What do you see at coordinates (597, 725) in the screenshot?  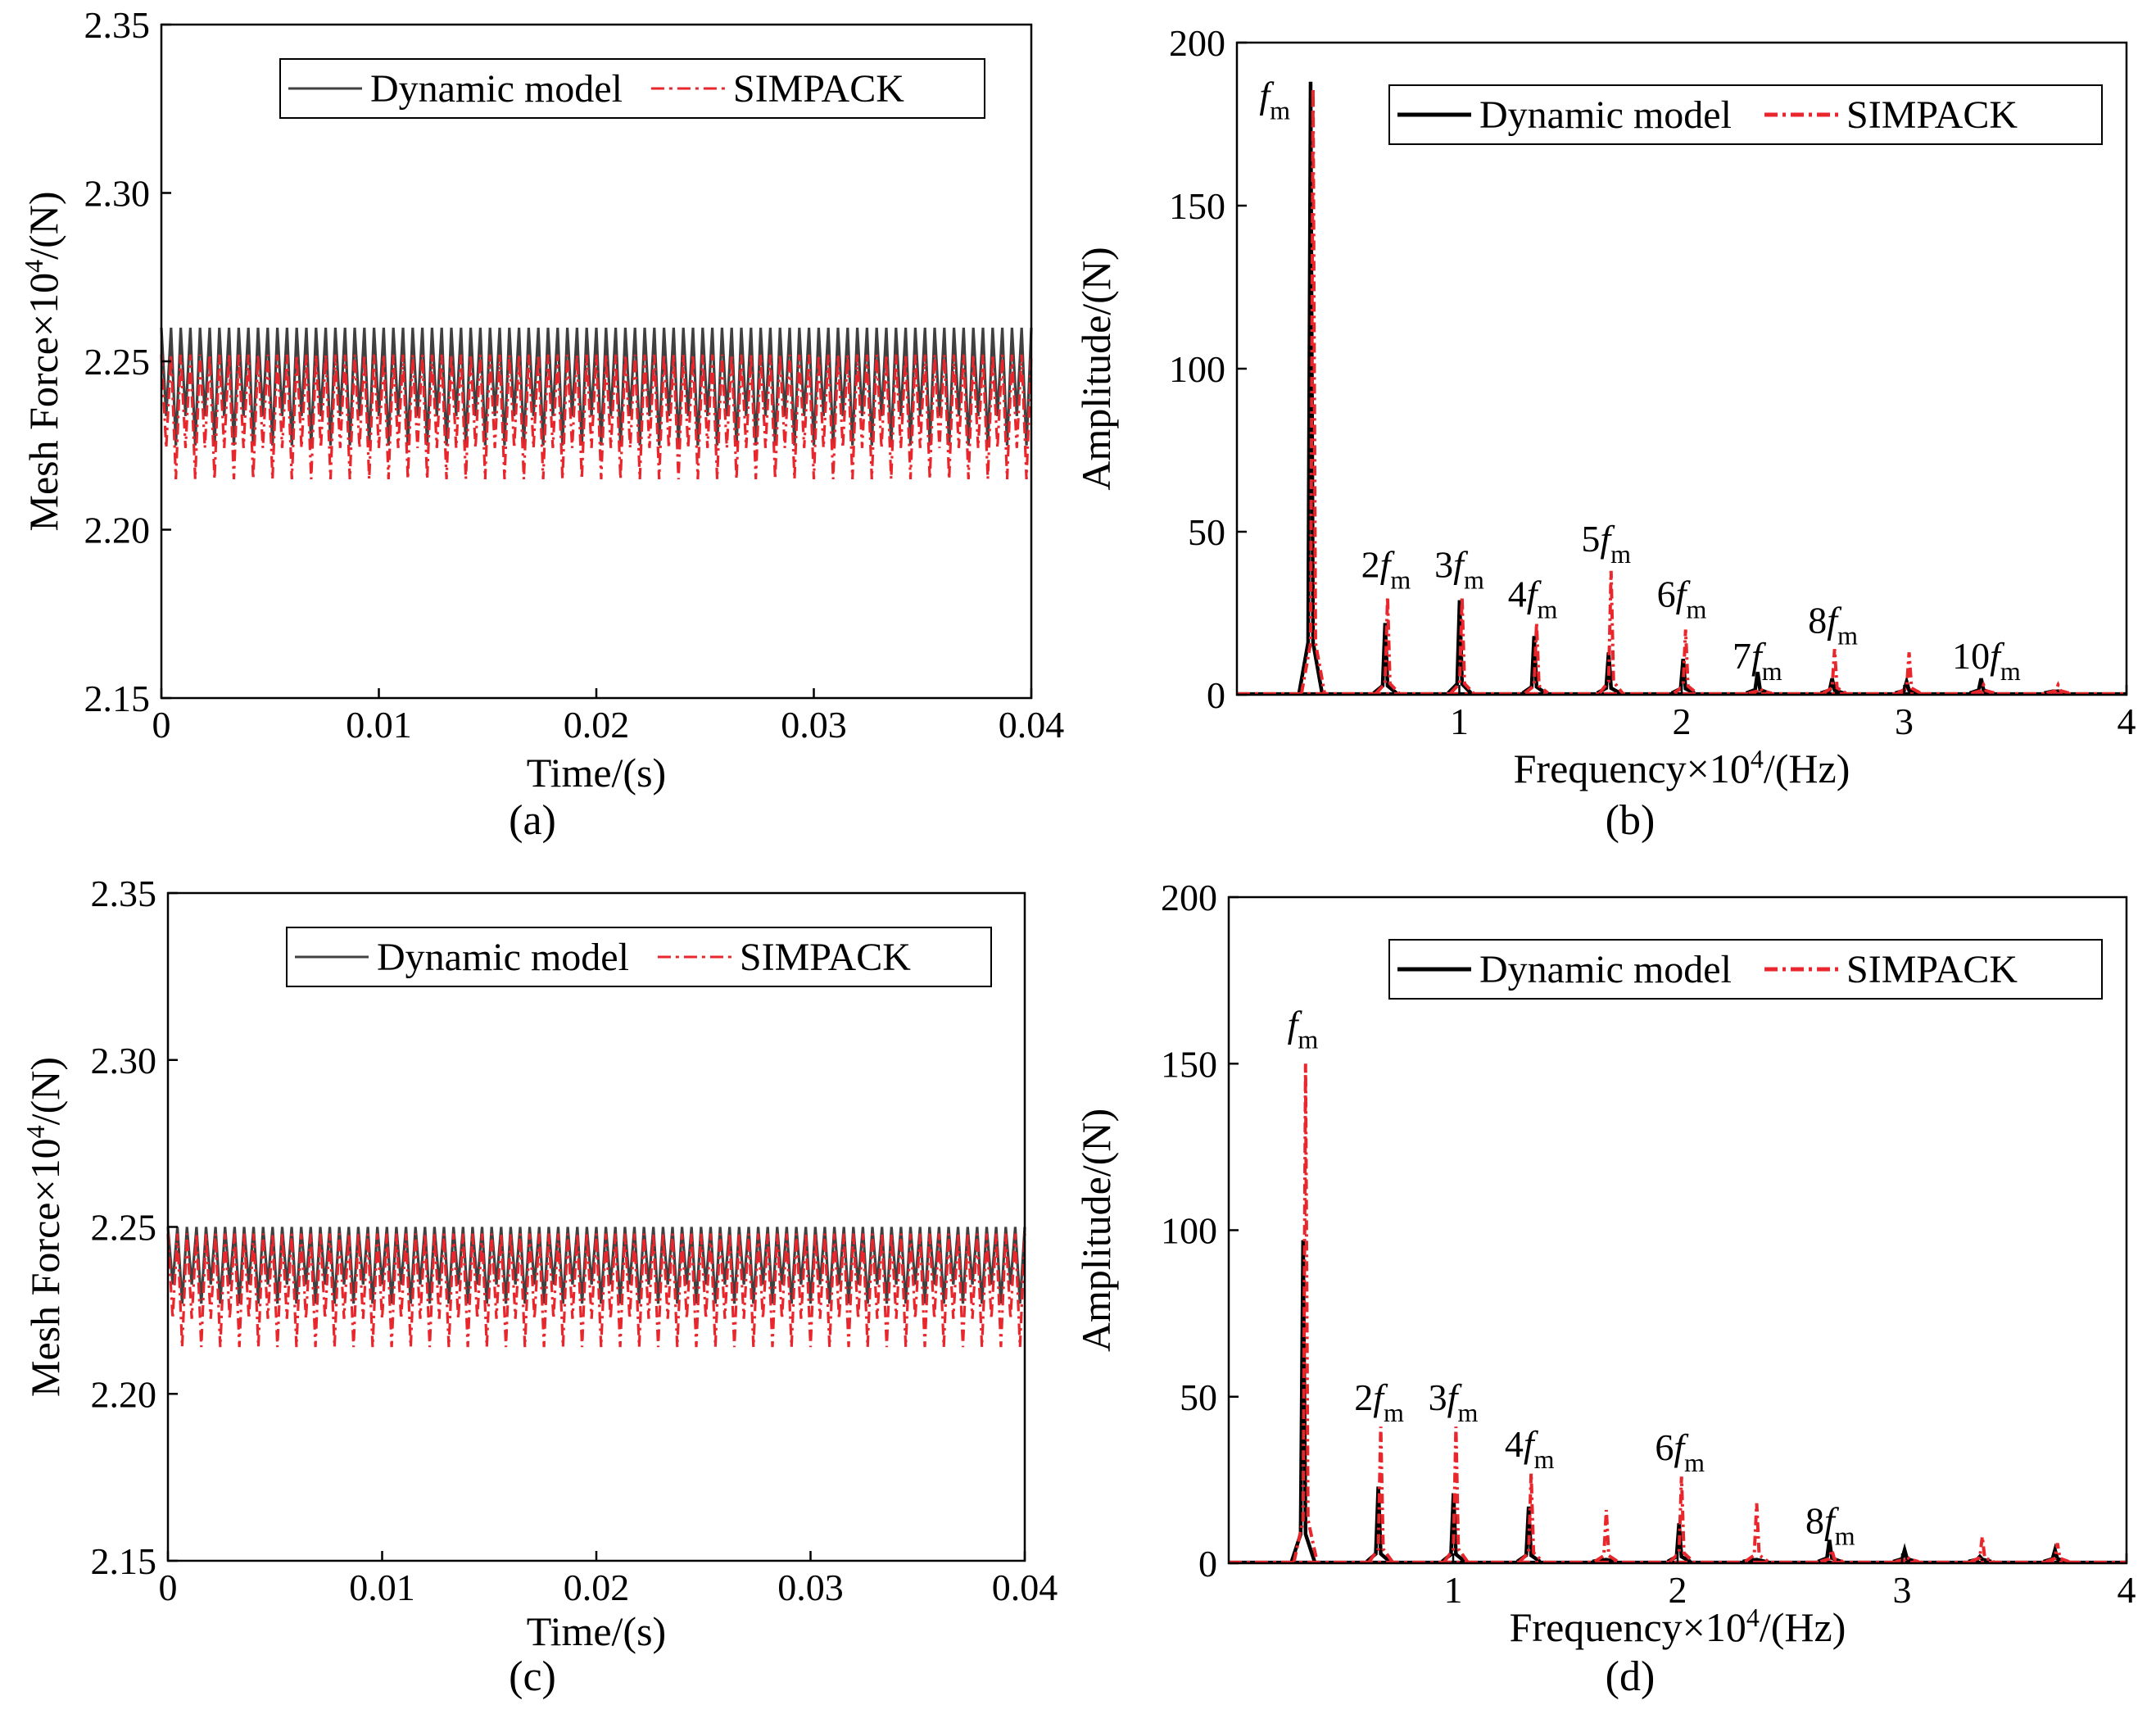 I see `x-tick-label: 0.02` at bounding box center [597, 725].